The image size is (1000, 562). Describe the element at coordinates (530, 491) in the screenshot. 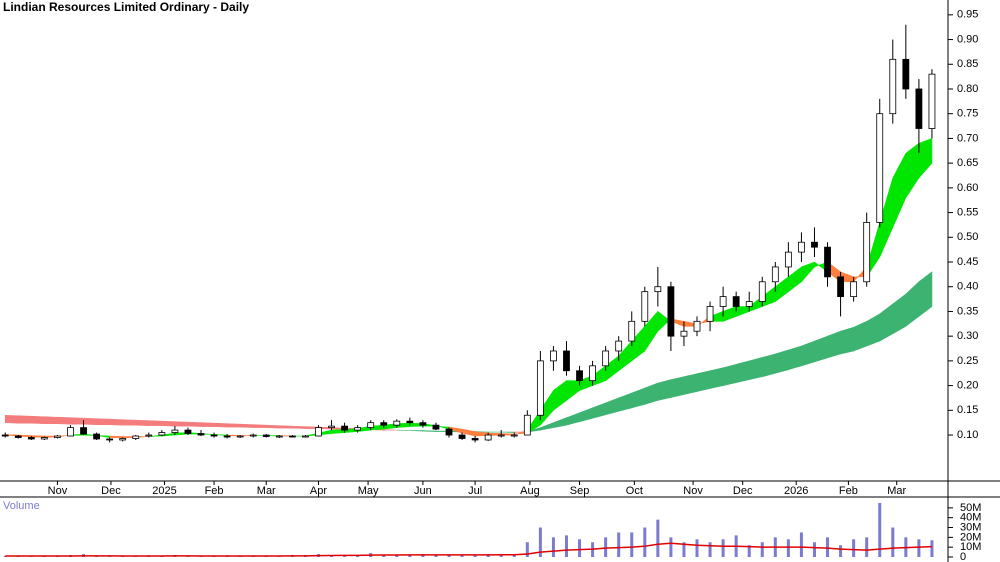

I see `x-tick-label: Aug` at that location.